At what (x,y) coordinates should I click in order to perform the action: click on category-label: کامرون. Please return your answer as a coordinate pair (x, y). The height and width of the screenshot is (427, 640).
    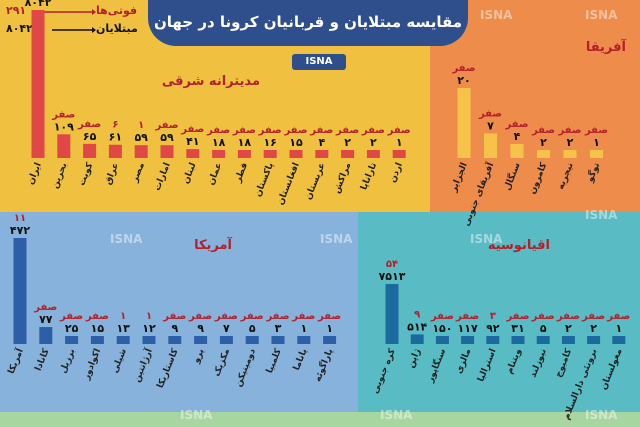
    Looking at the image, I should click on (539, 178).